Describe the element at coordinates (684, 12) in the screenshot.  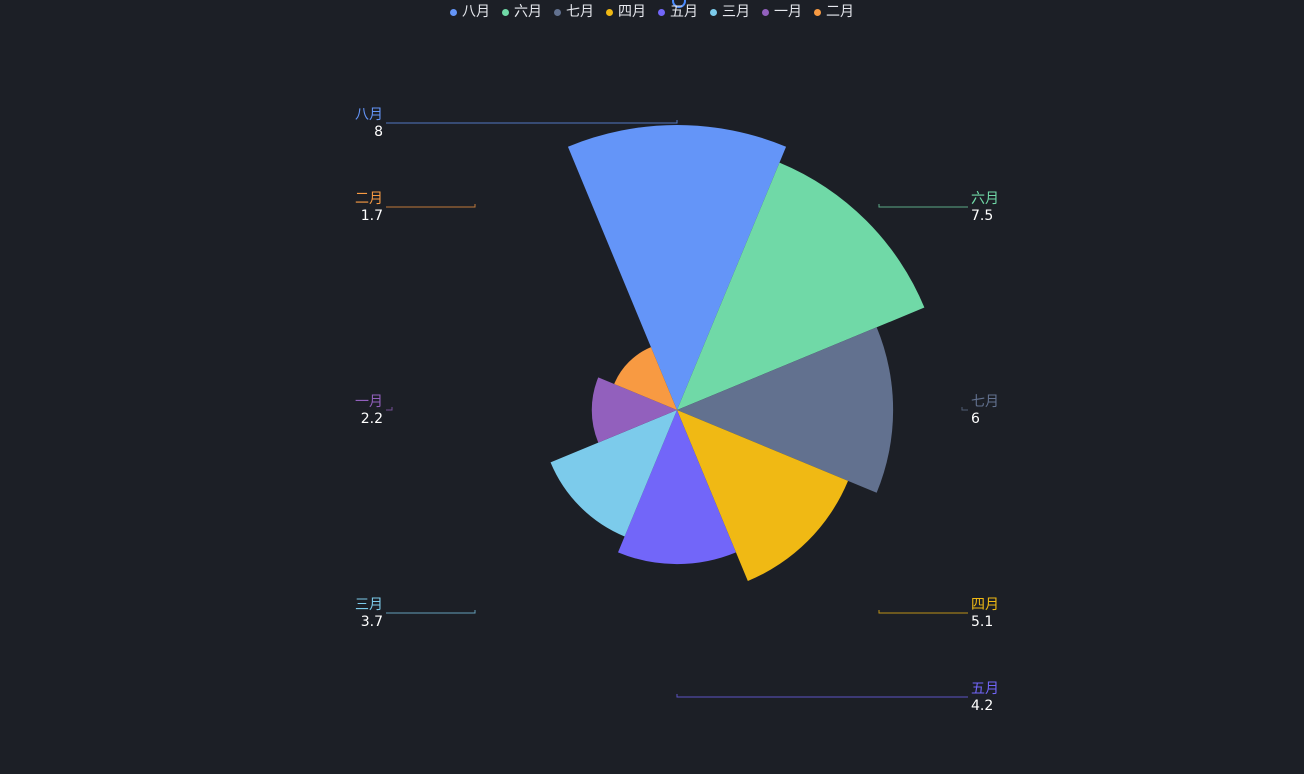
I see `legend-label: 五月` at that location.